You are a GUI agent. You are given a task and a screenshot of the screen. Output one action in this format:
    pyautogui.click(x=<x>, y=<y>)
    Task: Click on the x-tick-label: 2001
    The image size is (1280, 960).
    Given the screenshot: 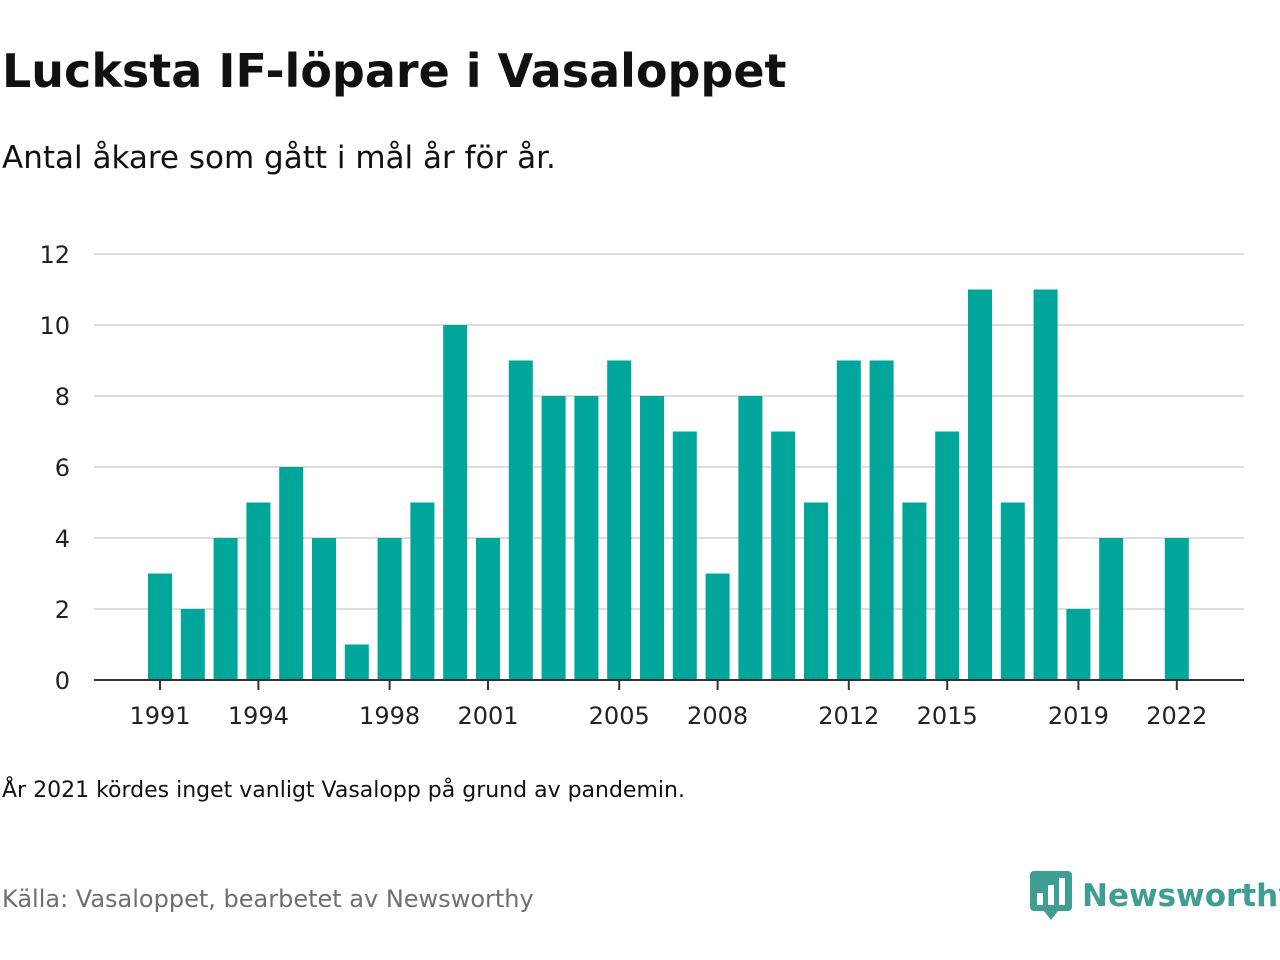 What is the action you would take?
    pyautogui.click(x=487, y=716)
    